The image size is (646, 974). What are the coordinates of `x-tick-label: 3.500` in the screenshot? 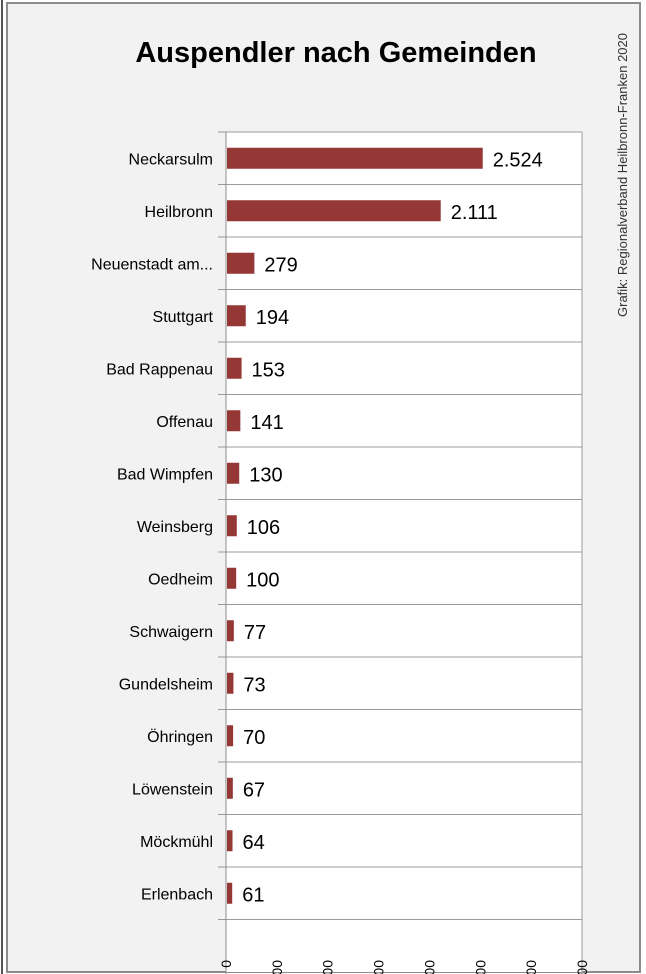 It's located at (582, 967).